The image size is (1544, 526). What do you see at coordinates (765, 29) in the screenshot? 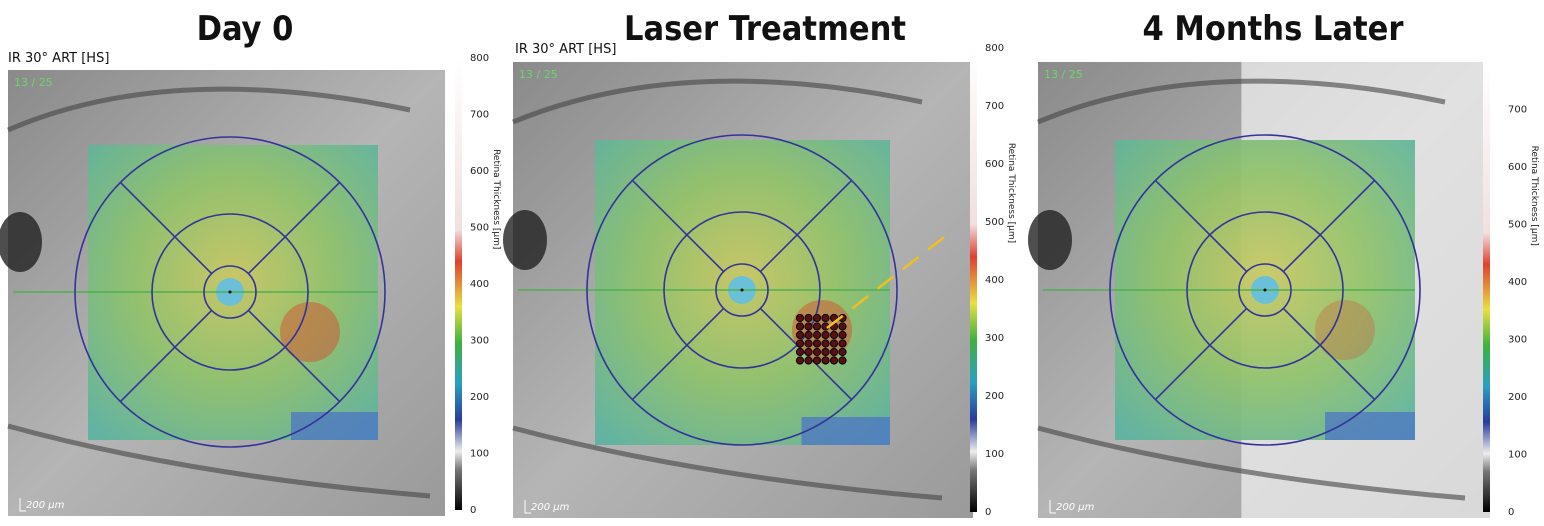
I see `panel-title: Laser Treatment` at bounding box center [765, 29].